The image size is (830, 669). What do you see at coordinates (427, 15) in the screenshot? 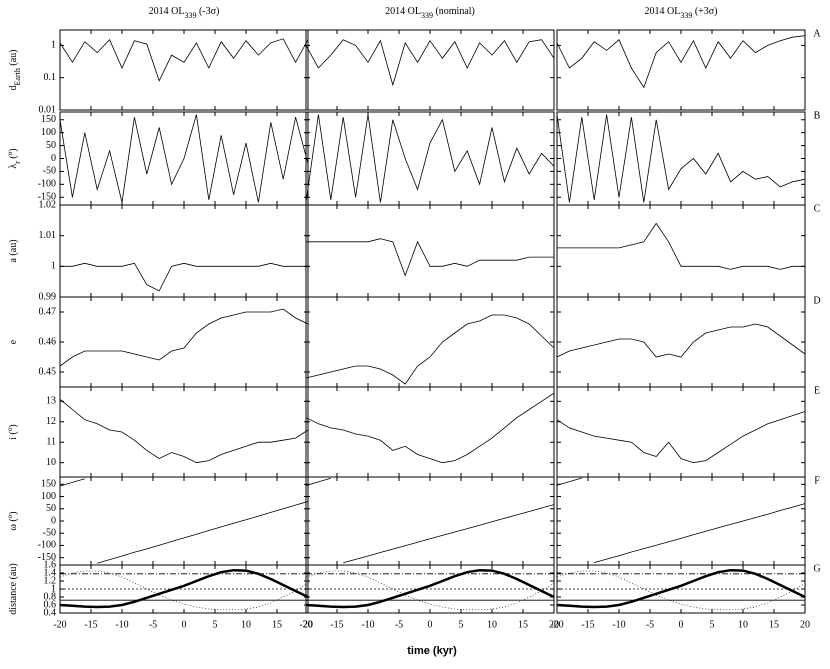
I see `column-title-part: 339` at bounding box center [427, 15].